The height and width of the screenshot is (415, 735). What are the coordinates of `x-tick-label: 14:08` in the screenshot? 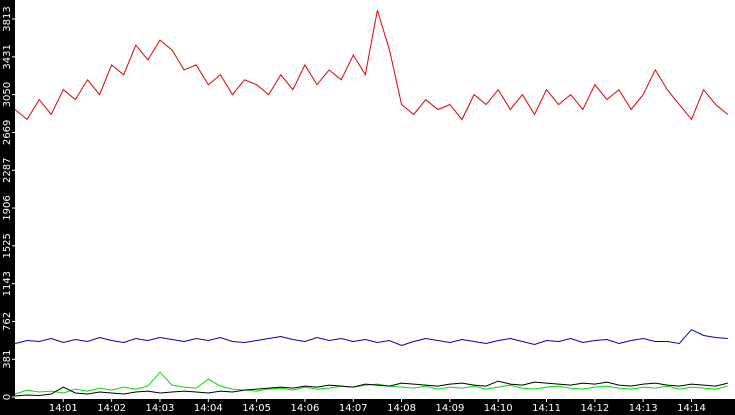 It's located at (401, 408).